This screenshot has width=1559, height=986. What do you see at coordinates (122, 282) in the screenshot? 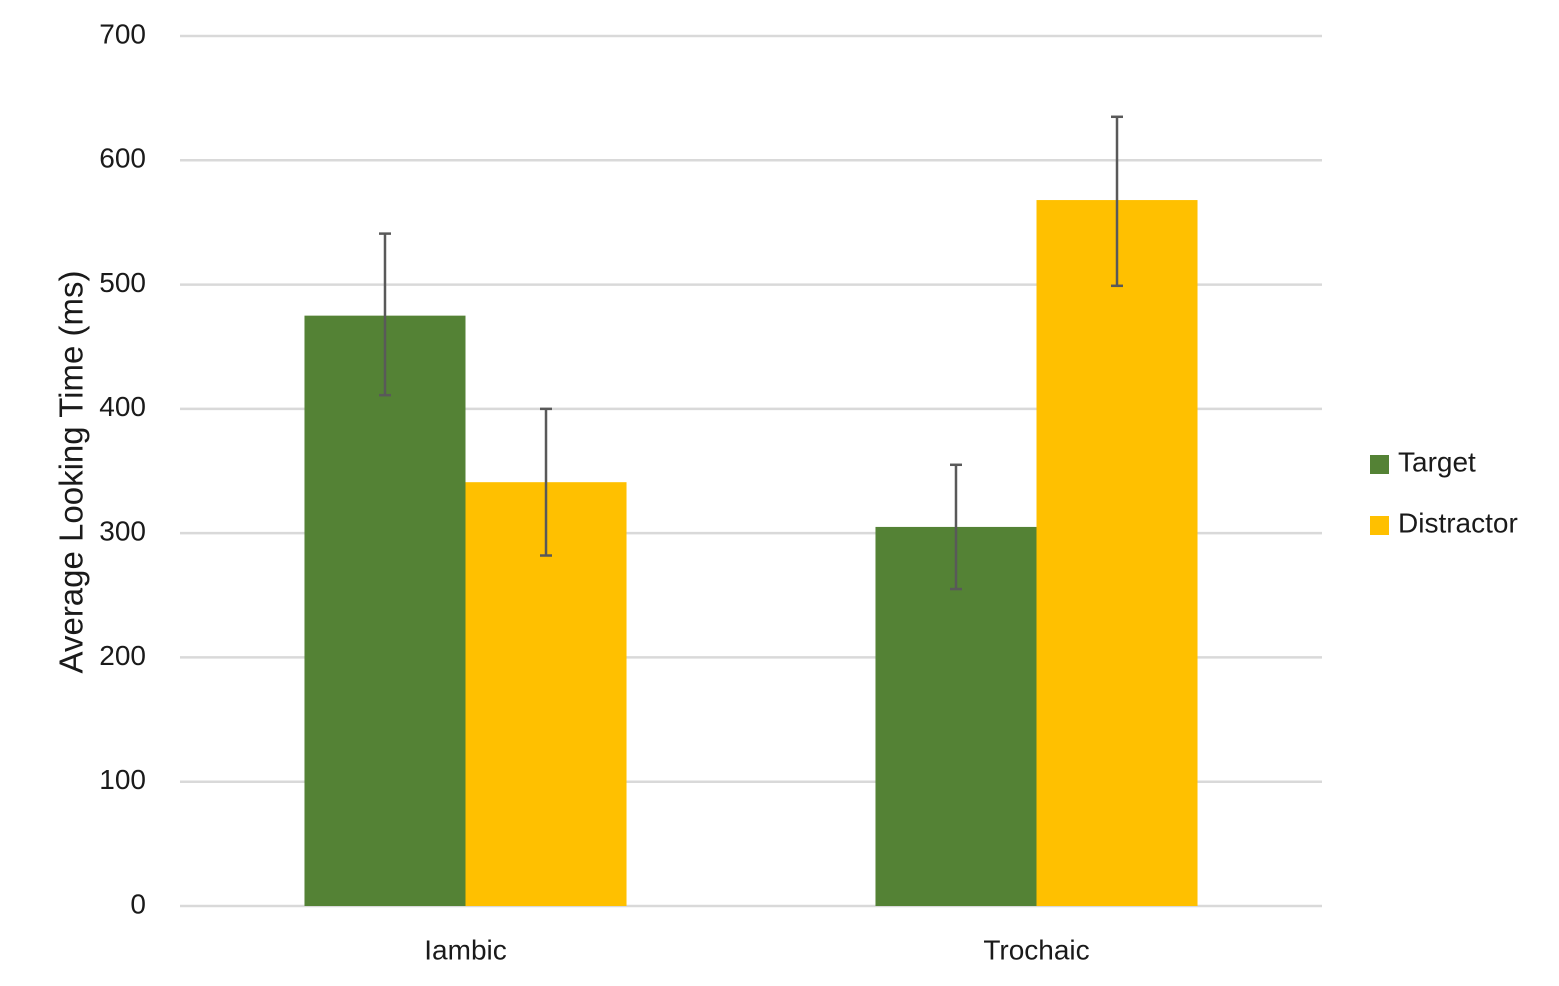
I see `y-tick-label: 500` at bounding box center [122, 282].